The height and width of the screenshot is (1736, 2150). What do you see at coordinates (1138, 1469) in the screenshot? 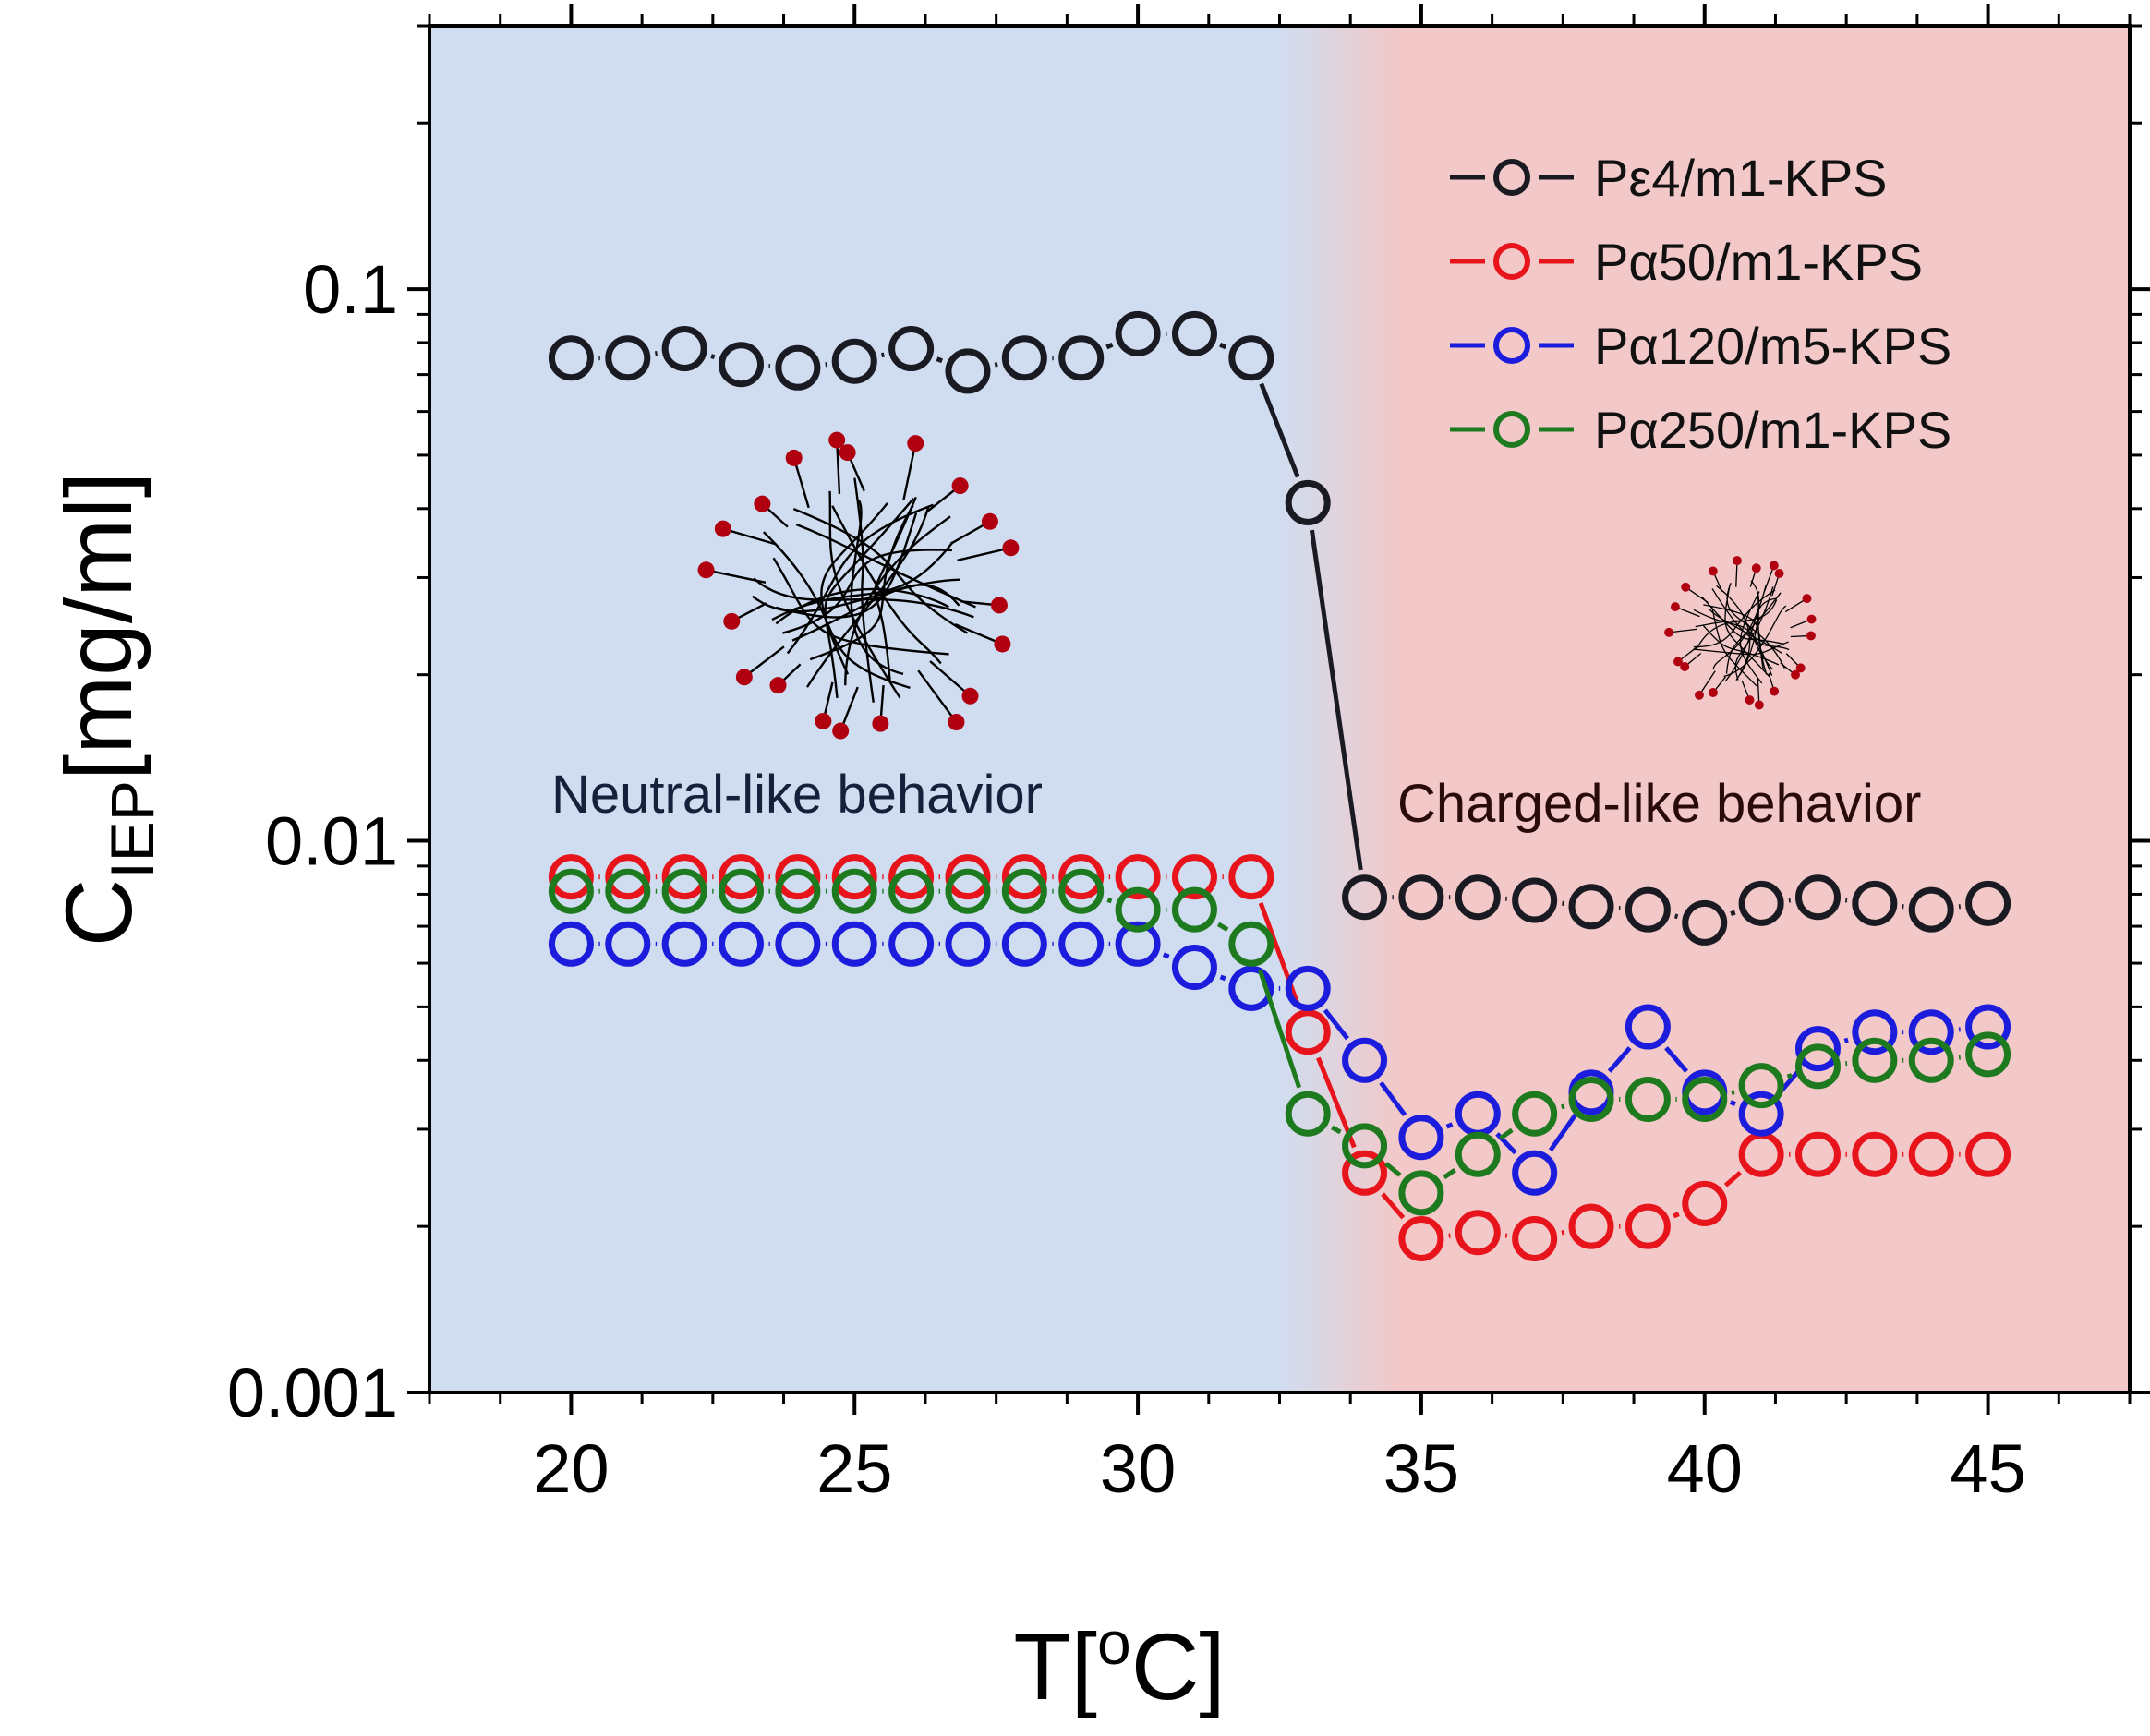
I see `x-tick-label: 30` at bounding box center [1138, 1469].